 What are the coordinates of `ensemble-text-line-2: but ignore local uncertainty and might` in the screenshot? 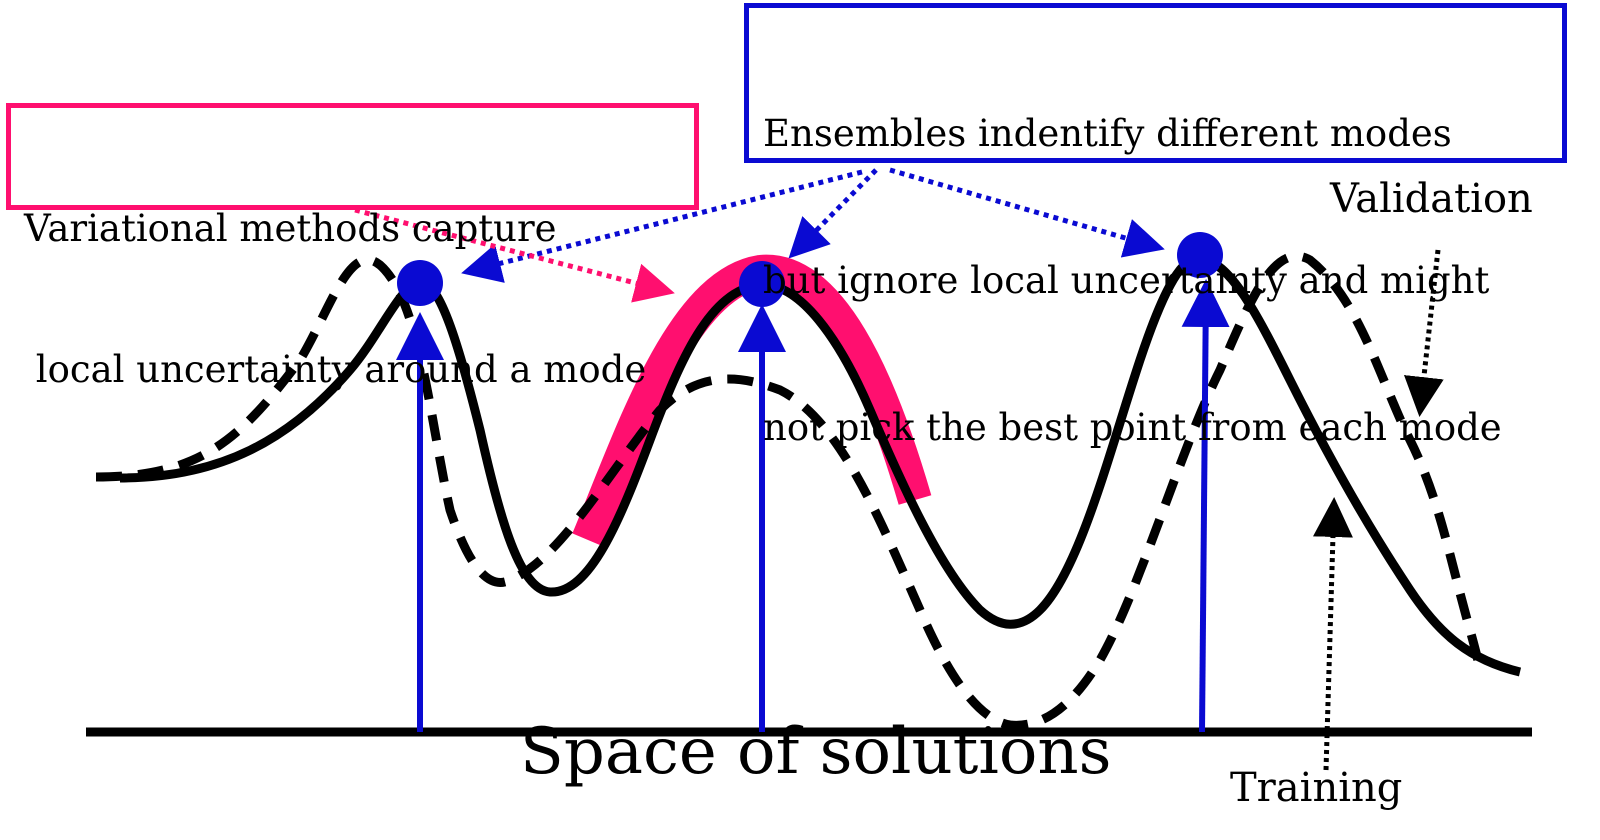 It's located at (1126, 280).